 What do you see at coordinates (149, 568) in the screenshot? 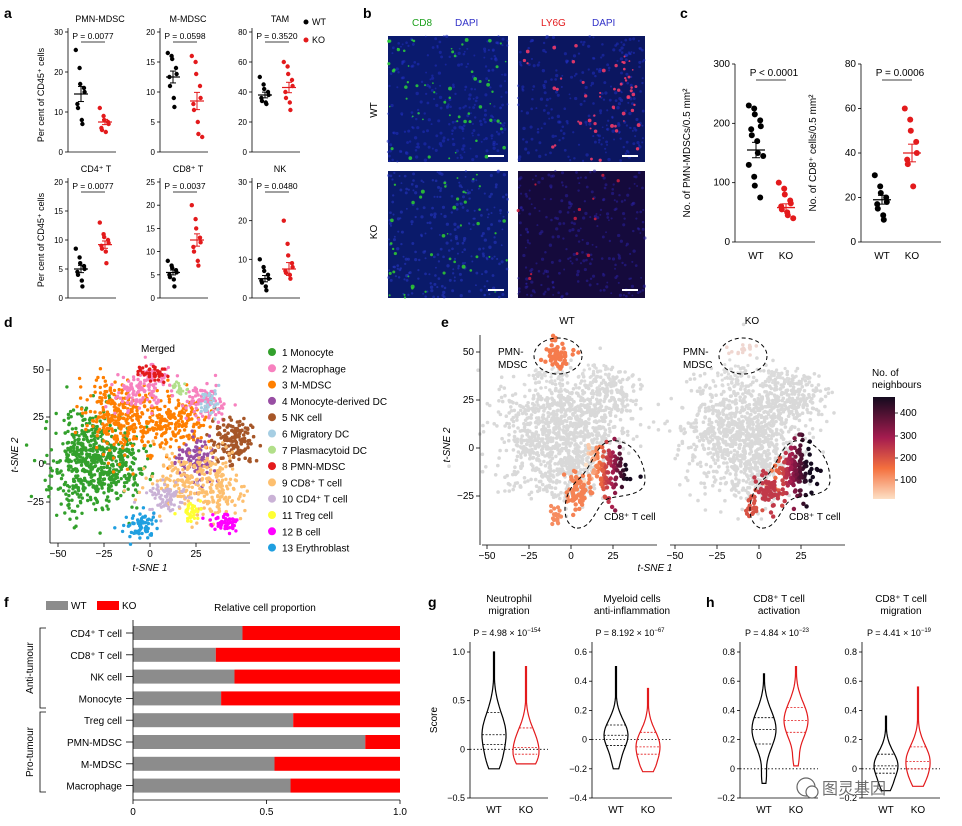
I see `x-axis-label: t-SNE 1` at bounding box center [149, 568].